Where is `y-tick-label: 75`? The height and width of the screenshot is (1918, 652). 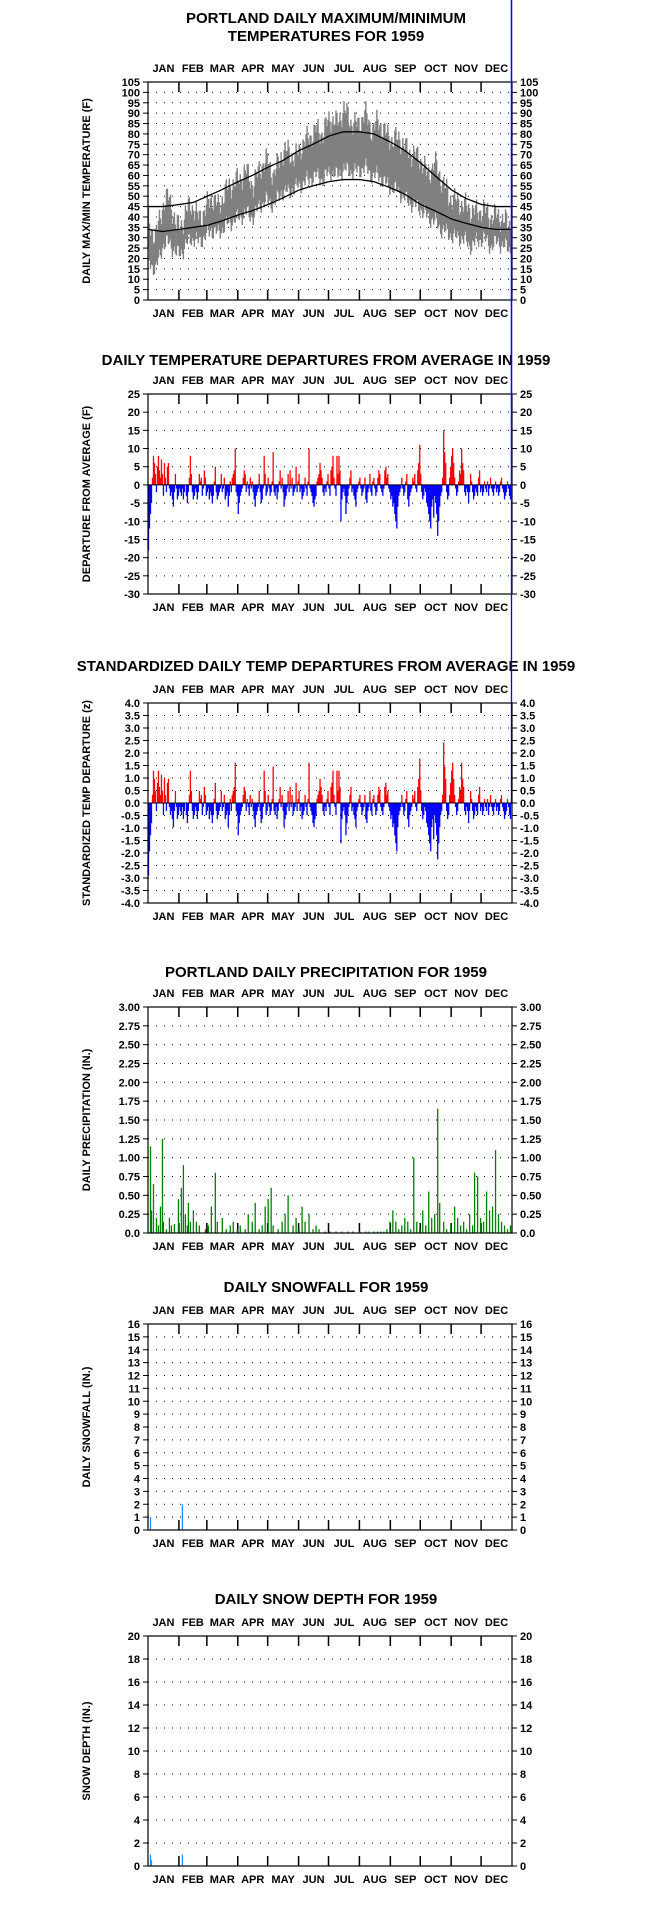
y-tick-label: 75 is located at coordinates (134, 145).